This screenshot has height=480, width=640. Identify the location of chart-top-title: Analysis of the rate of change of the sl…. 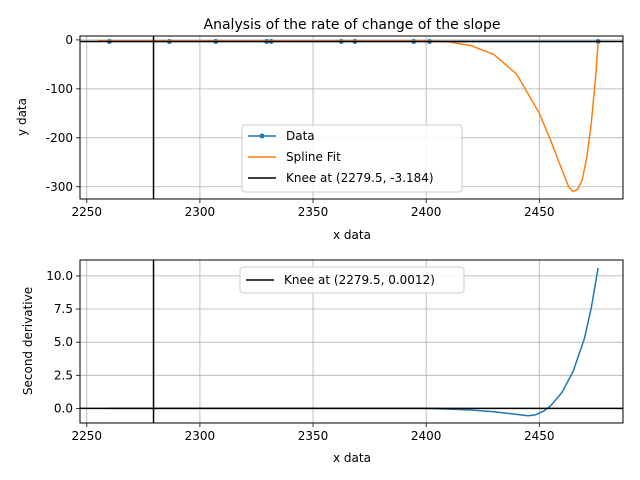
(352, 25).